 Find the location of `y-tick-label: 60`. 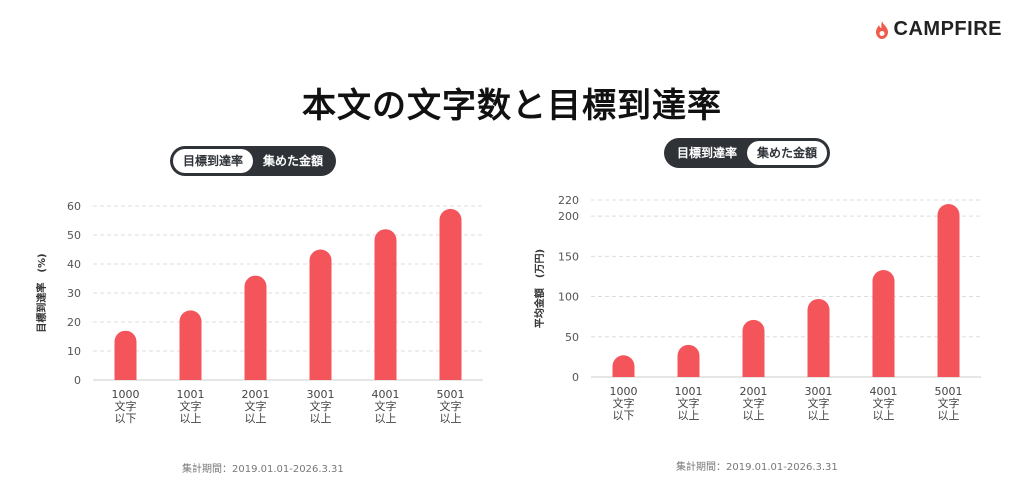

y-tick-label: 60 is located at coordinates (74, 206).